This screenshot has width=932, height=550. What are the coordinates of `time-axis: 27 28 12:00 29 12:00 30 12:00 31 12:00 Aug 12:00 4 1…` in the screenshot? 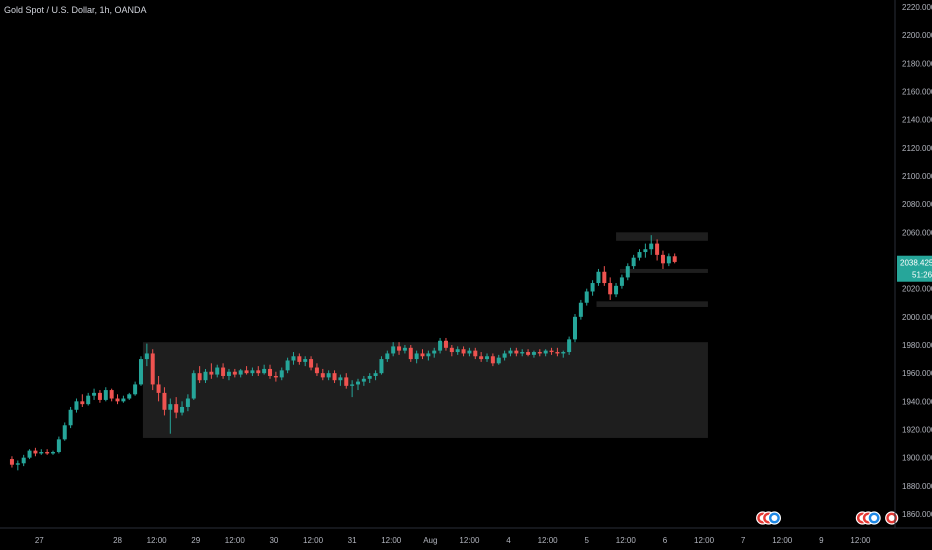 It's located at (466, 536).